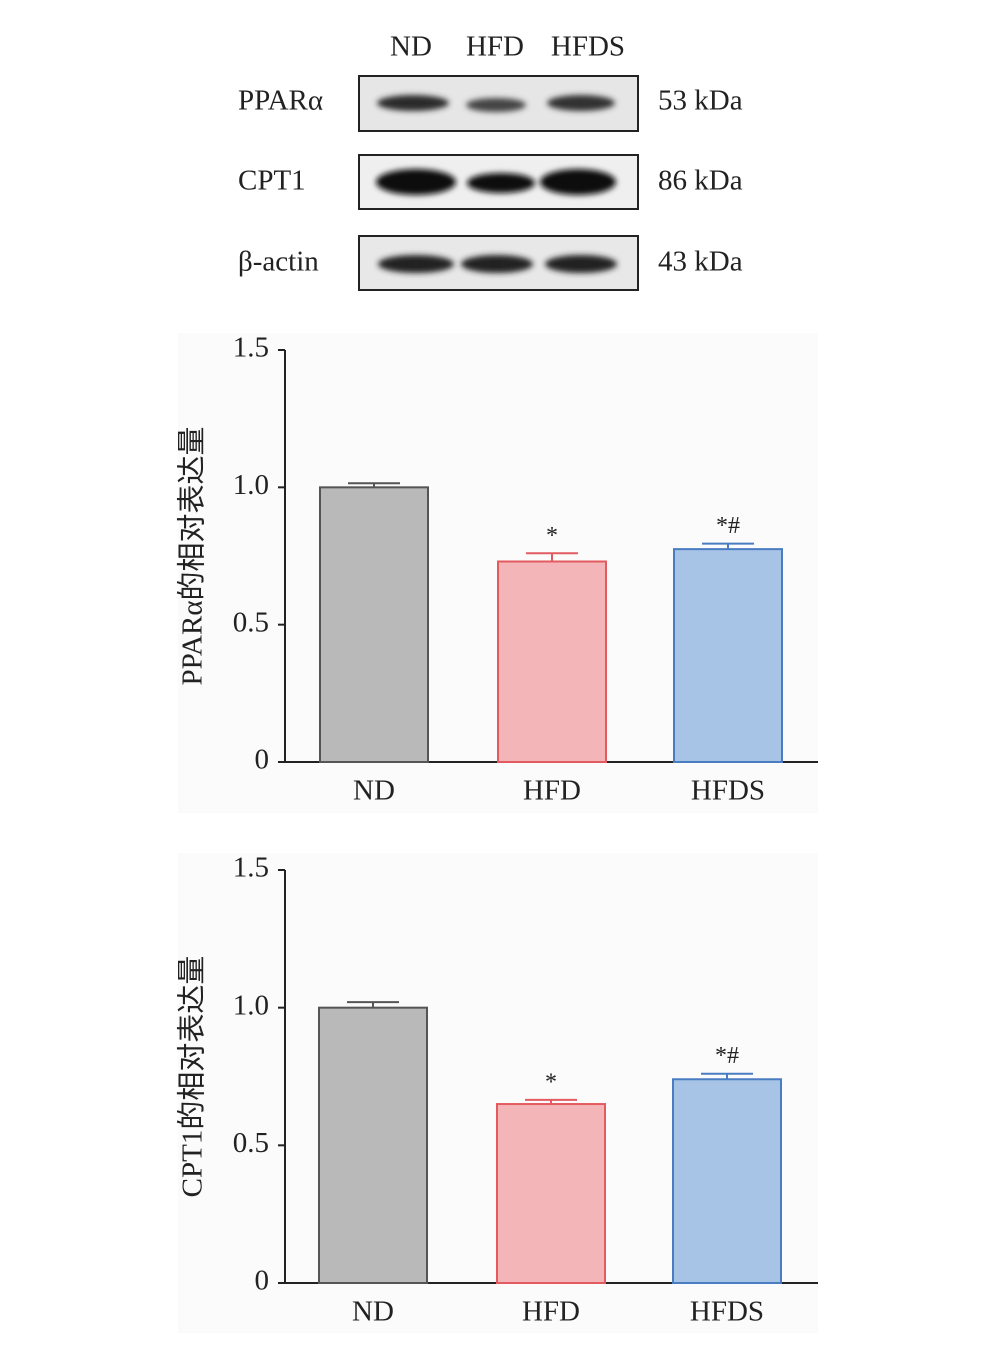 Image resolution: width=987 pixels, height=1353 pixels. What do you see at coordinates (411, 47) in the screenshot?
I see `lane-label: ND` at bounding box center [411, 47].